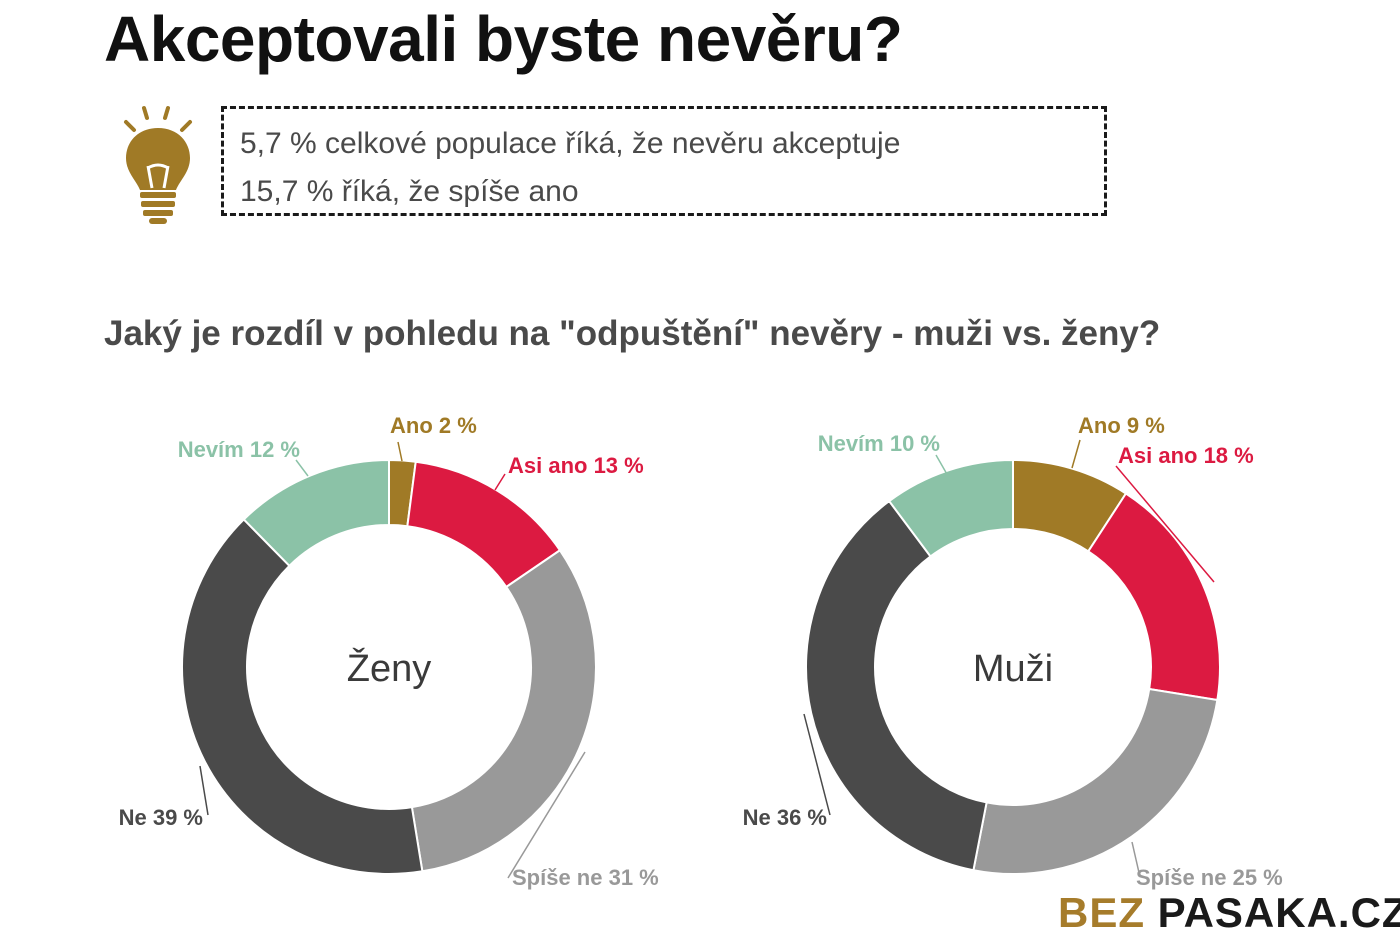 Image resolution: width=1400 pixels, height=936 pixels. Describe the element at coordinates (576, 465) in the screenshot. I see `slice-label-asi-ano: Asi ano 13 %` at that location.